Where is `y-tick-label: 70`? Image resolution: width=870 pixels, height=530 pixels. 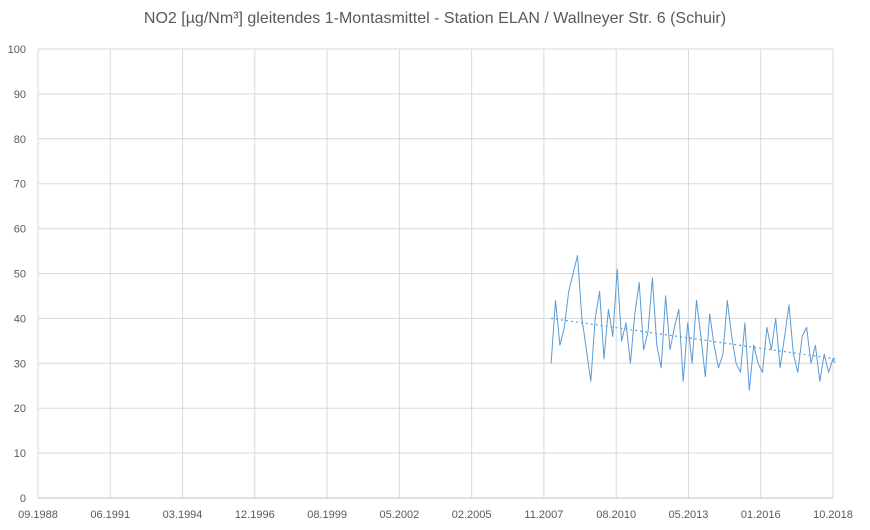
y-tick-label: 70 is located at coordinates (20, 185).